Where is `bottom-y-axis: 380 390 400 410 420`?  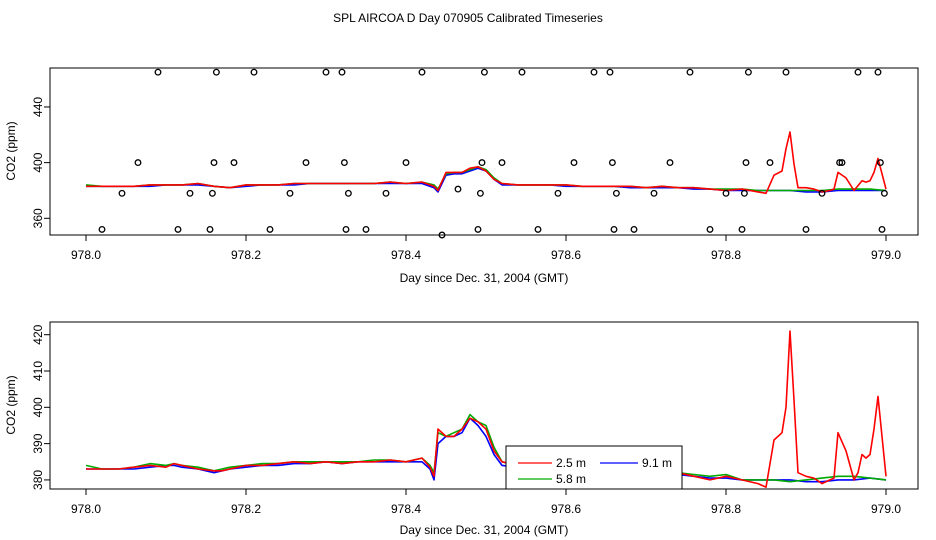
bottom-y-axis: 380 390 400 410 420 is located at coordinates (40, 407).